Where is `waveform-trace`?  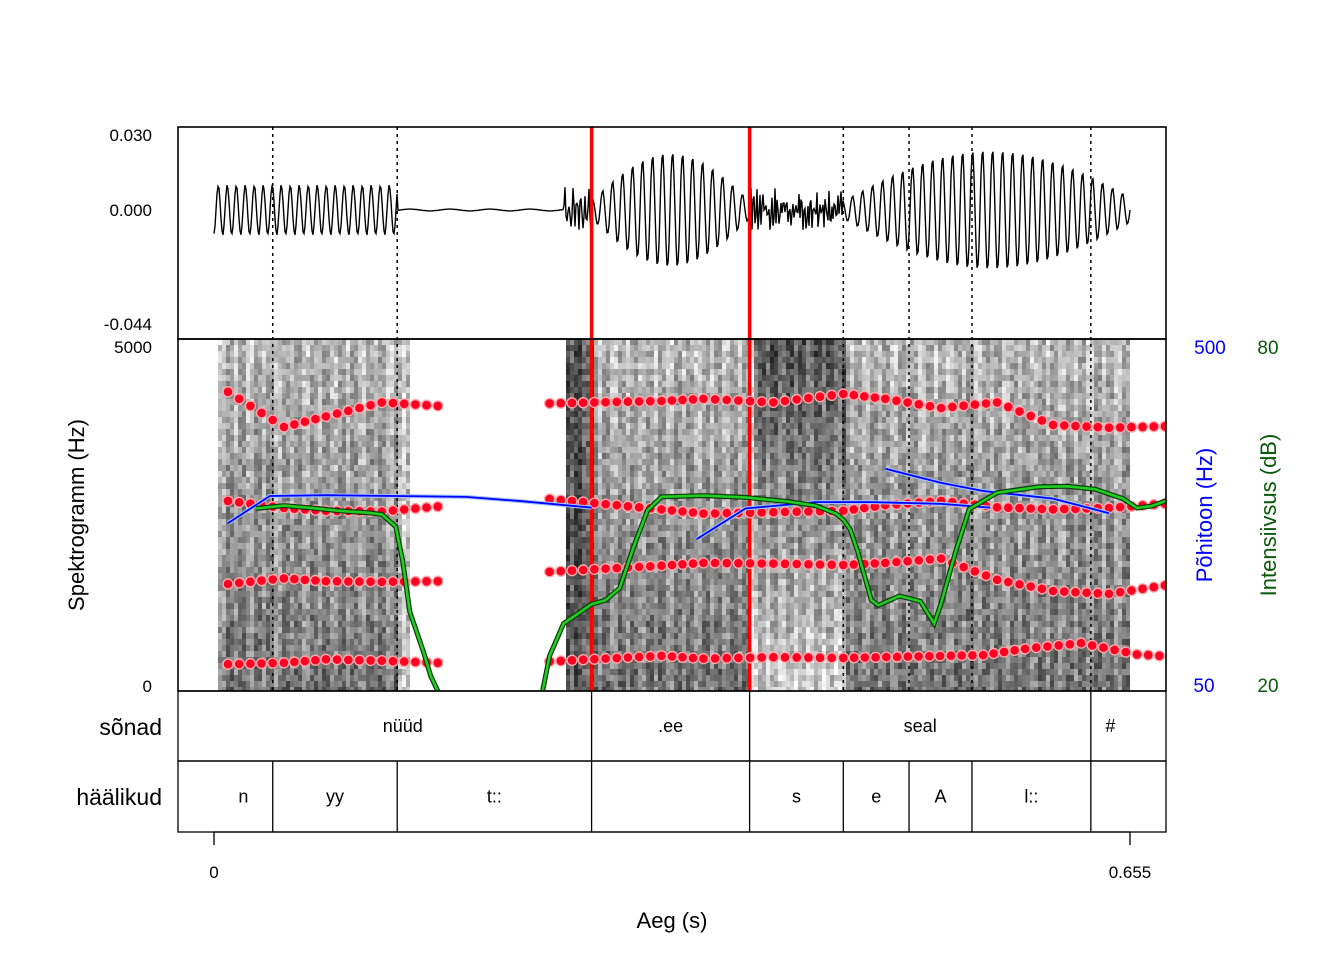 waveform-trace is located at coordinates (672, 210).